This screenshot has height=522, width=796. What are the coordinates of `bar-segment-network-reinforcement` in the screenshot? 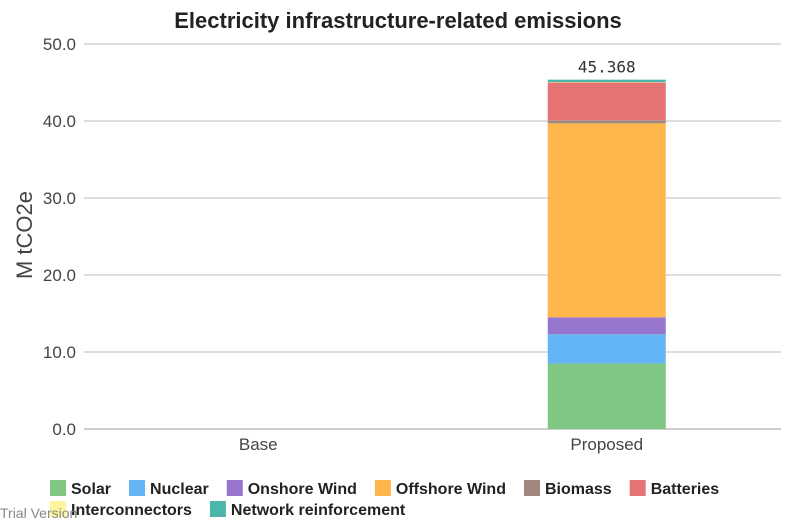 It's located at (606, 81).